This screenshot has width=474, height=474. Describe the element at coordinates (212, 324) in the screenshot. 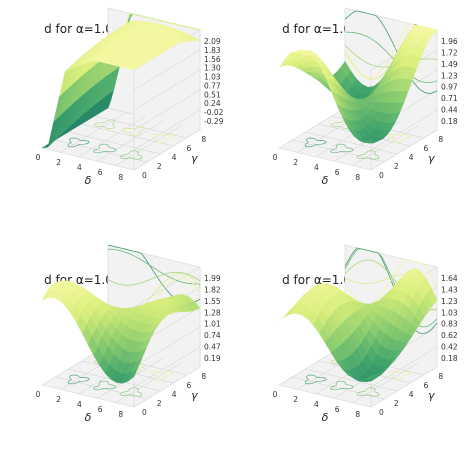

I see `z-tick-label: 1.01` at that location.